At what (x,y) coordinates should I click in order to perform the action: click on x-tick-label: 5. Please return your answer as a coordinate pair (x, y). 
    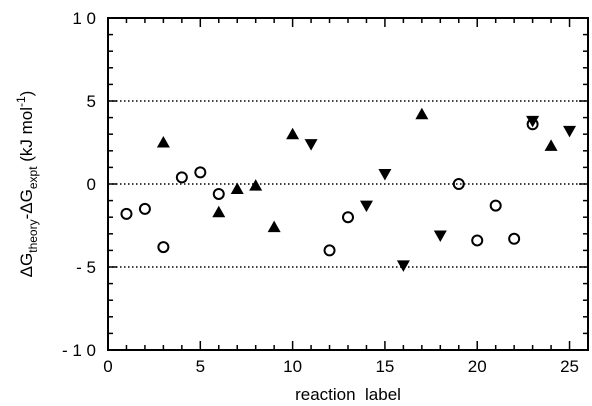
    Looking at the image, I should click on (200, 366).